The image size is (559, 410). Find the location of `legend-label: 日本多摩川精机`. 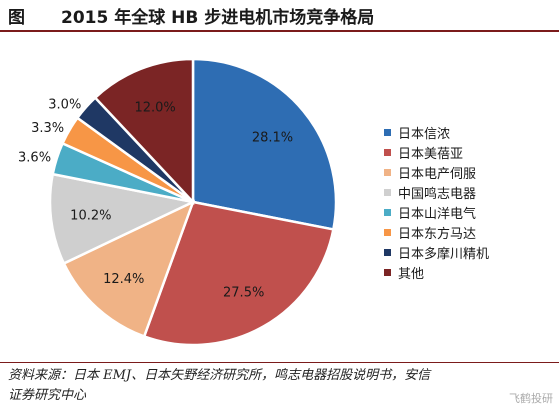

legend-label: 日本多摩川精机 is located at coordinates (443, 254).